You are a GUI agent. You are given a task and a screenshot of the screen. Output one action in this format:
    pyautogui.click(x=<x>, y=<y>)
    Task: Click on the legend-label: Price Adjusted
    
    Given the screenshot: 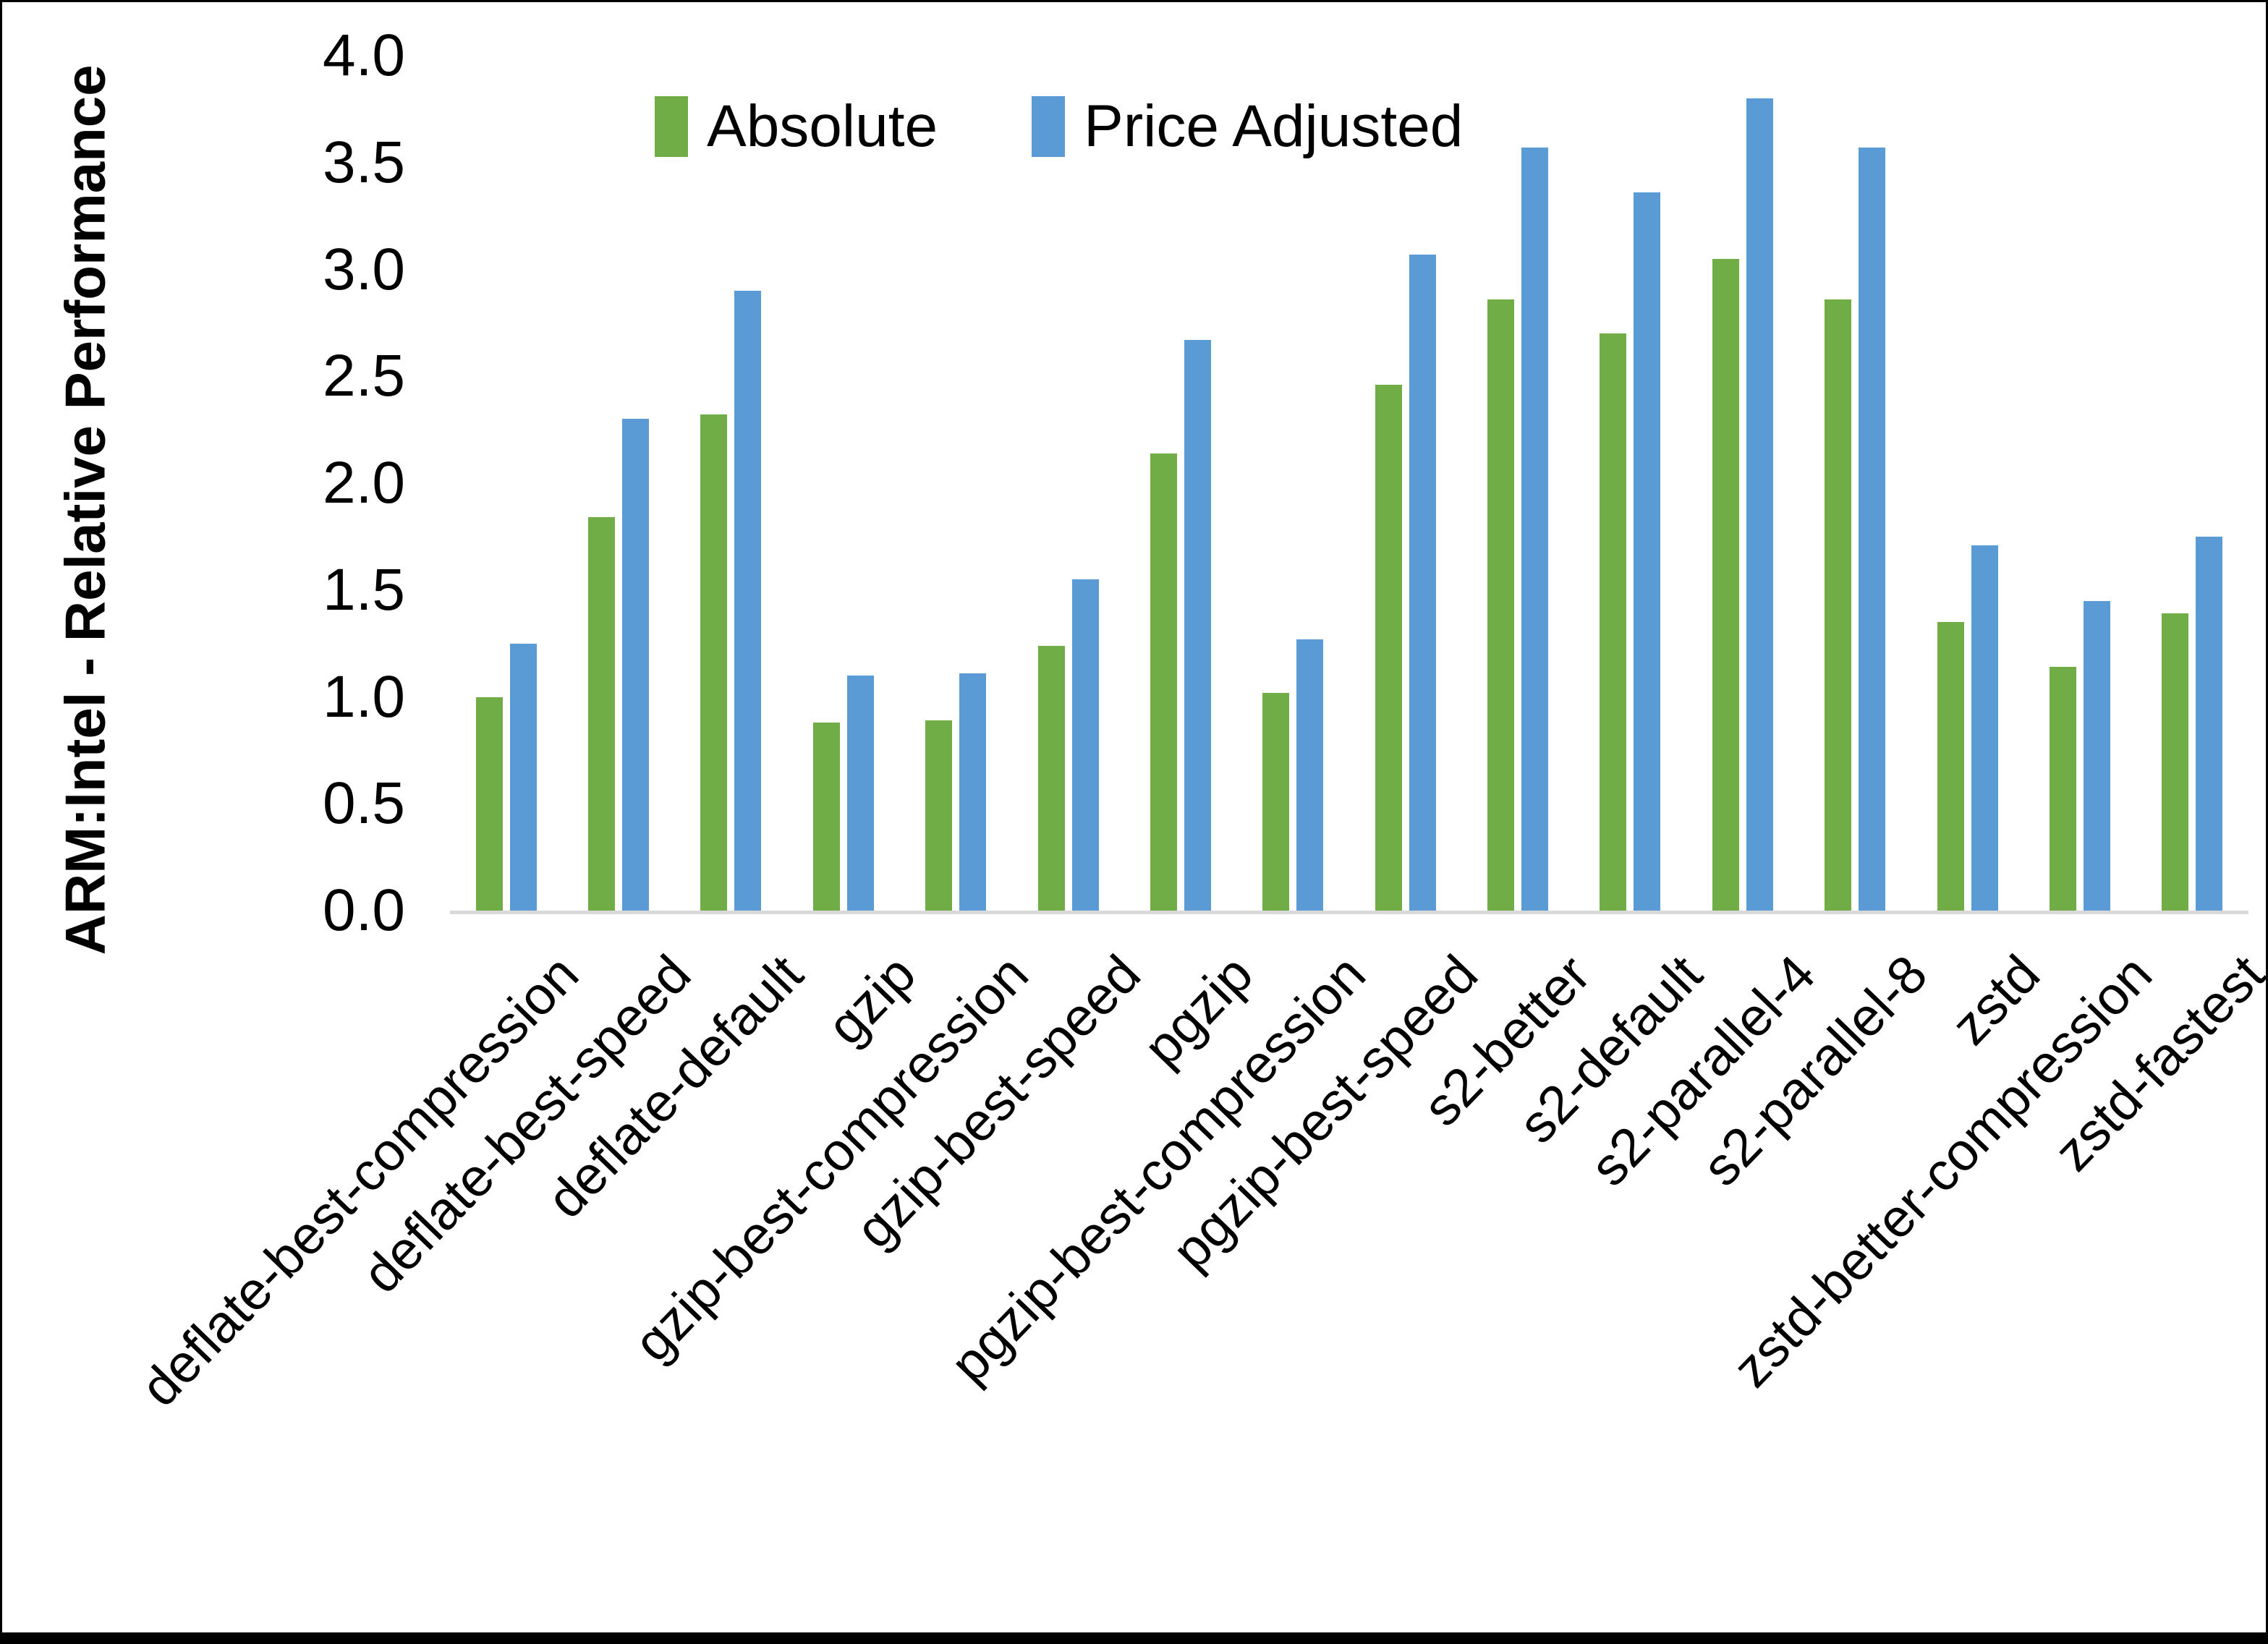 What is the action you would take?
    pyautogui.click(x=1274, y=126)
    